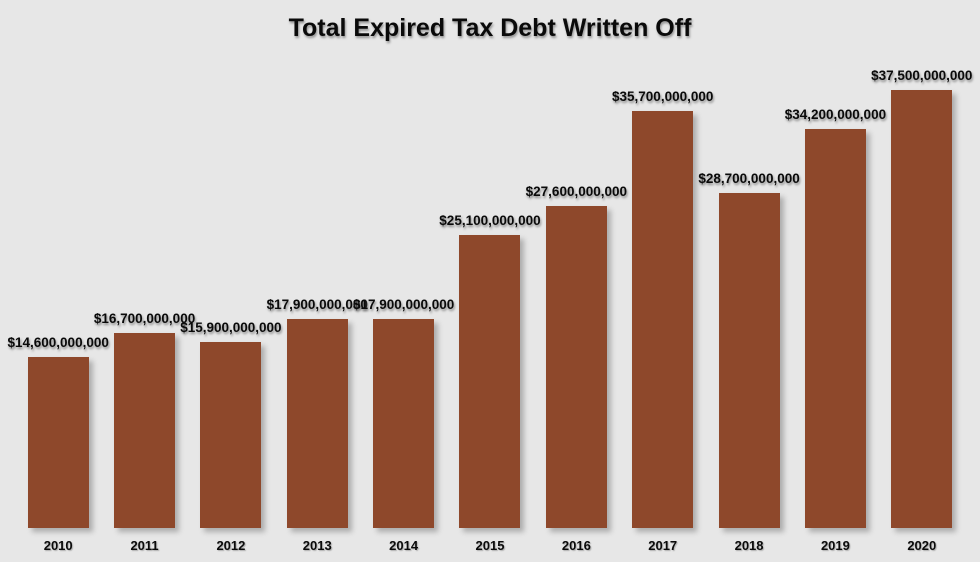  What do you see at coordinates (404, 545) in the screenshot?
I see `x-axis-label: 2014` at bounding box center [404, 545].